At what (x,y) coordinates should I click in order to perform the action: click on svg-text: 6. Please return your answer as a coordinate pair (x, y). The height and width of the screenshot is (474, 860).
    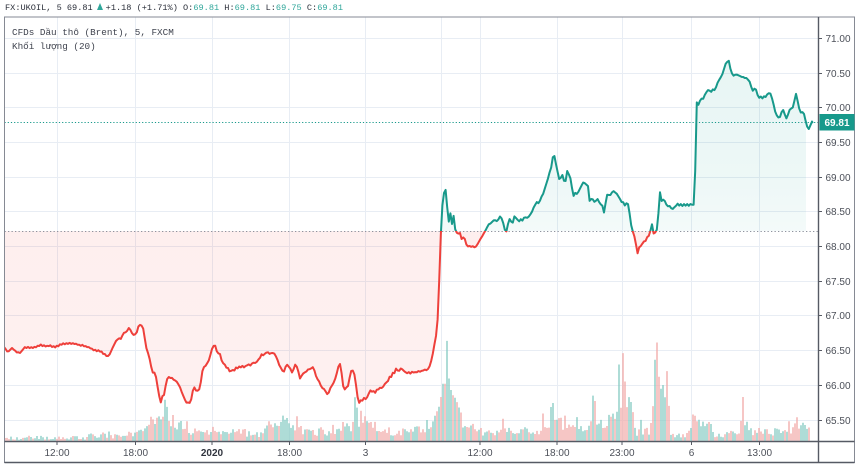
    Looking at the image, I should click on (692, 453).